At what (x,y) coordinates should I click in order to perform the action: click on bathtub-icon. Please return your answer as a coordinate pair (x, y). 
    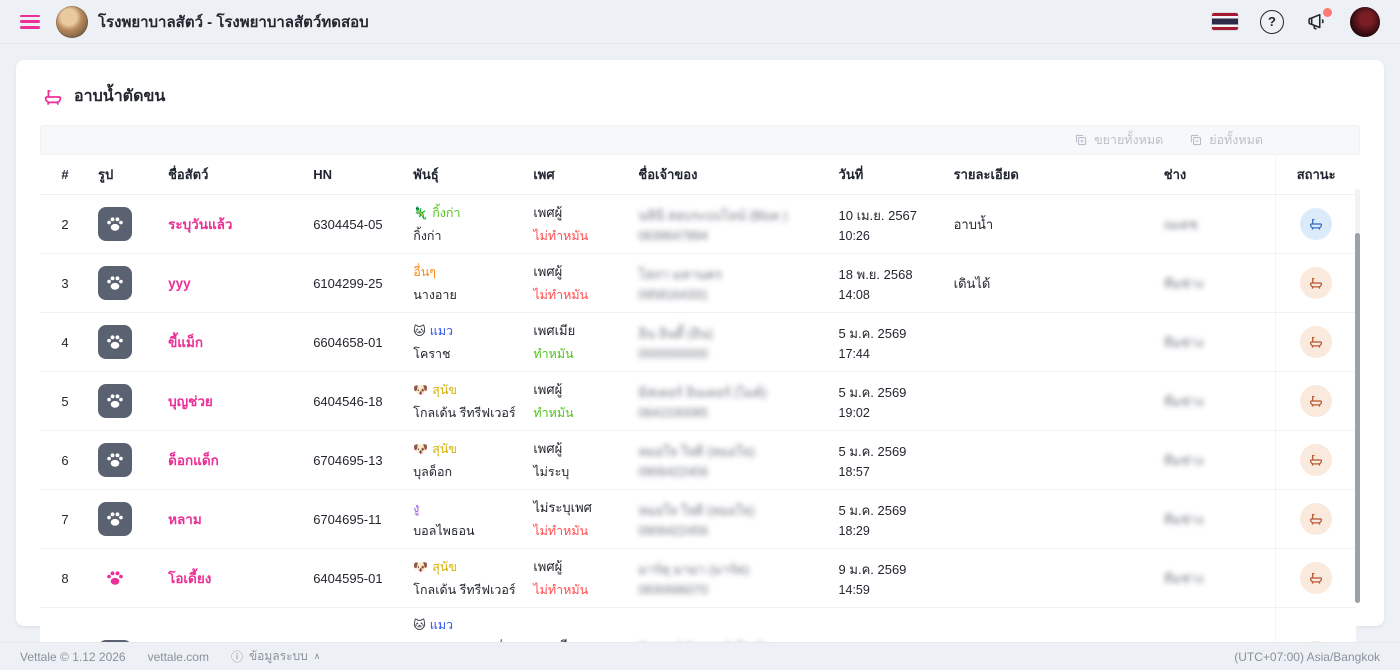
    Looking at the image, I should click on (53, 97).